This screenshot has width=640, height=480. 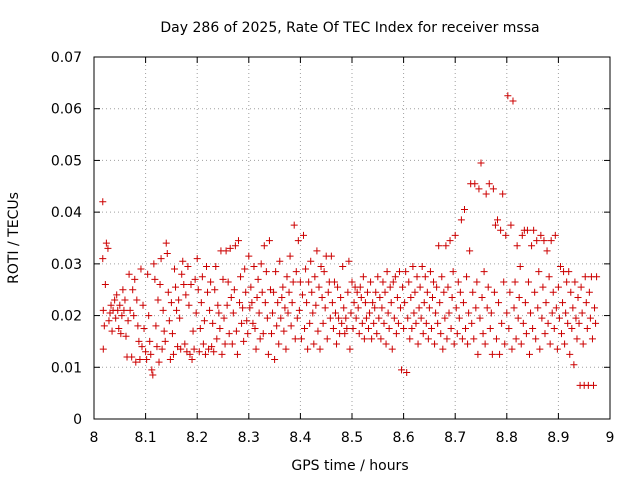 What do you see at coordinates (610, 438) in the screenshot?
I see `x-tick-label: 9` at bounding box center [610, 438].